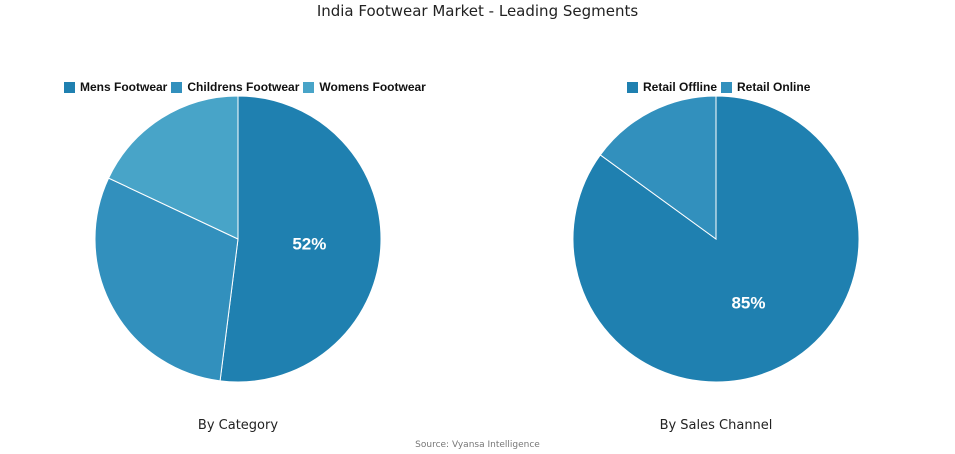 This screenshot has height=454, width=955. Describe the element at coordinates (658, 167) in the screenshot. I see `pie-slice-retail-online` at that location.